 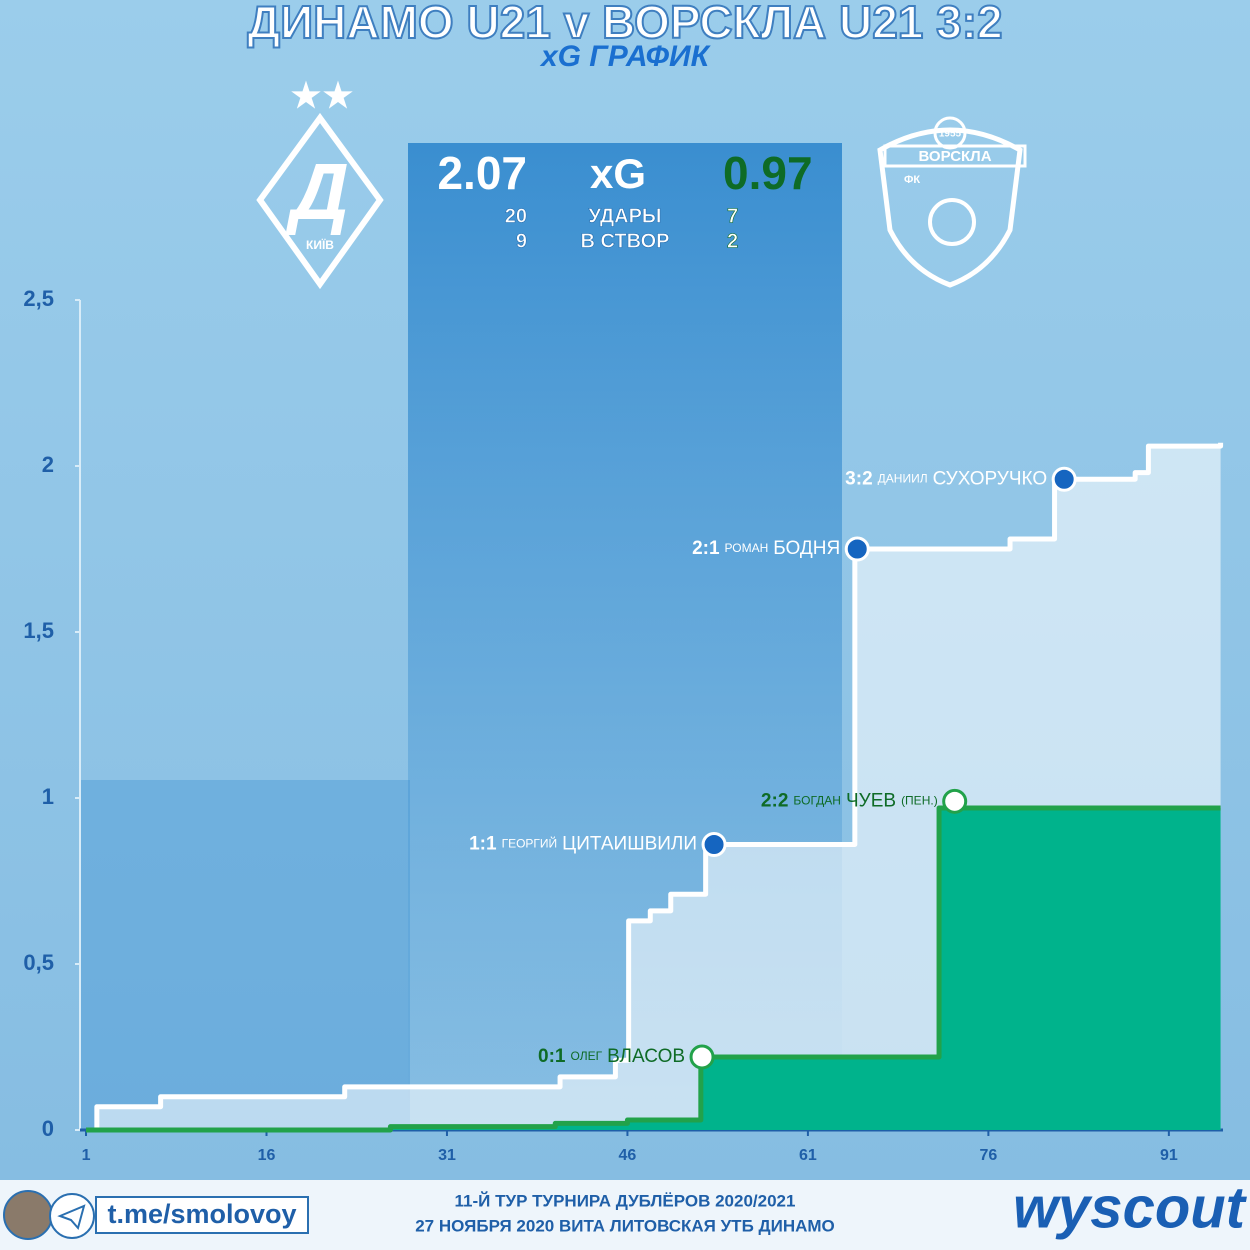 I want to click on goal-last-name: ВЛАСОВ, so click(x=646, y=1056).